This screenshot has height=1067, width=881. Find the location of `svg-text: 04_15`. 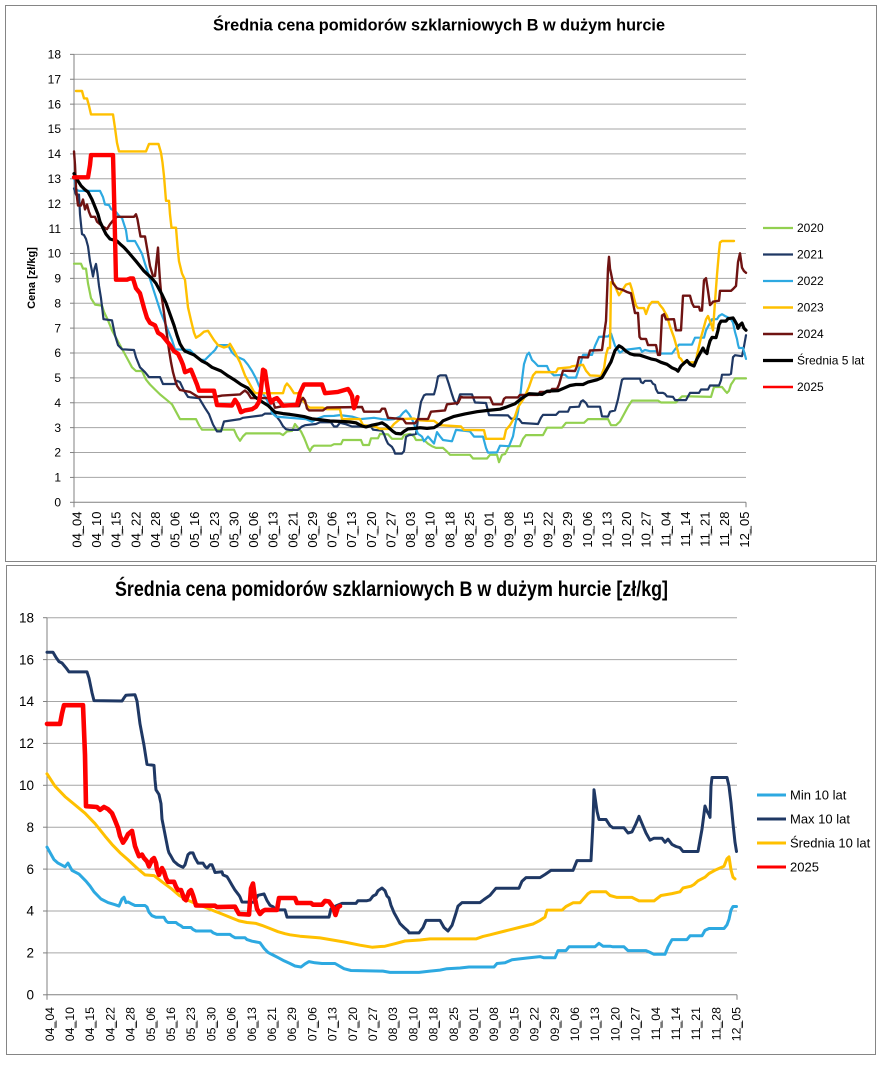

svg-text: 04_15 is located at coordinates (90, 1024).